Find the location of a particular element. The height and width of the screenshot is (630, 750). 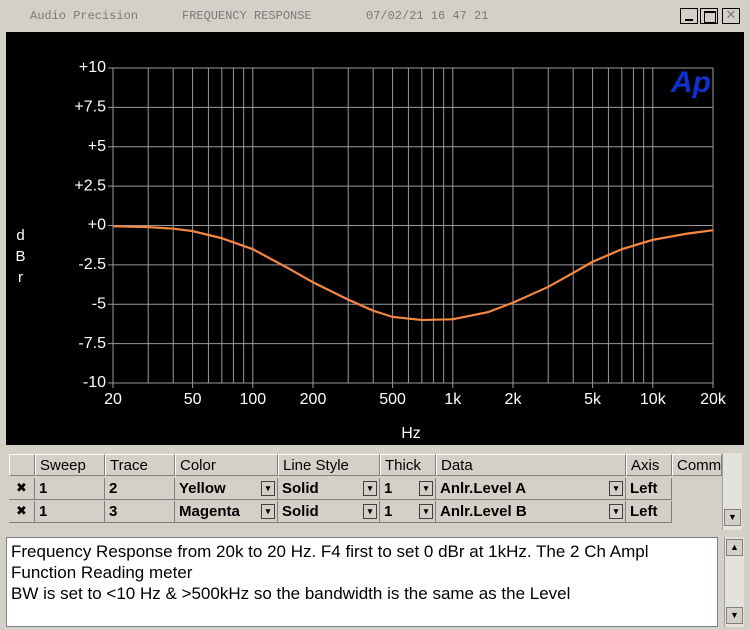

table-scrollbar: ▼ is located at coordinates (732, 491).